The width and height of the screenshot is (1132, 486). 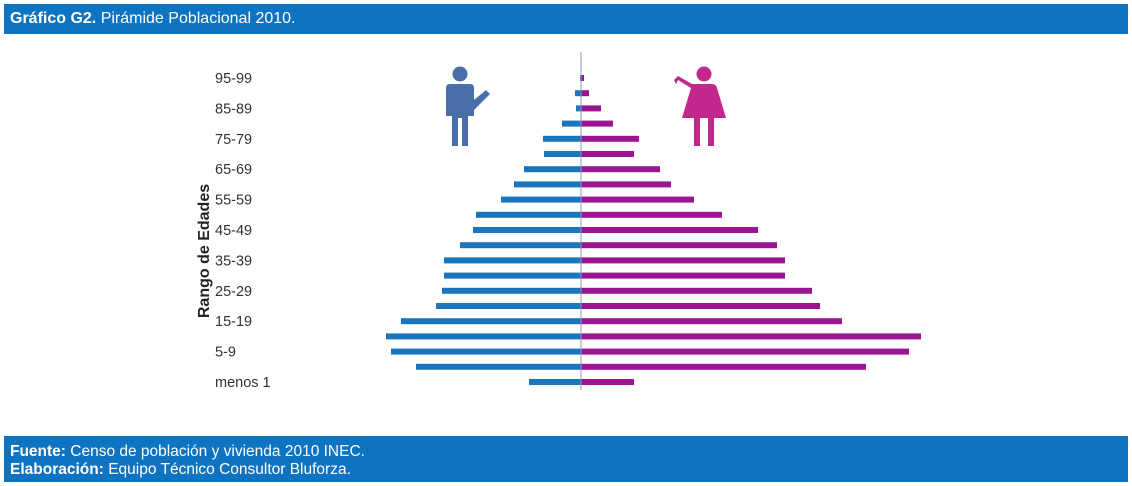 What do you see at coordinates (233, 140) in the screenshot?
I see `y-tick-label: 75-79` at bounding box center [233, 140].